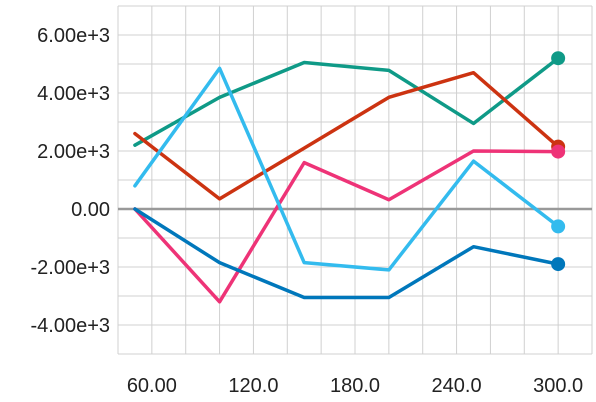 This screenshot has width=596, height=402. Describe the element at coordinates (73, 152) in the screenshot. I see `y-tick-label: 2.00e+3` at that location.